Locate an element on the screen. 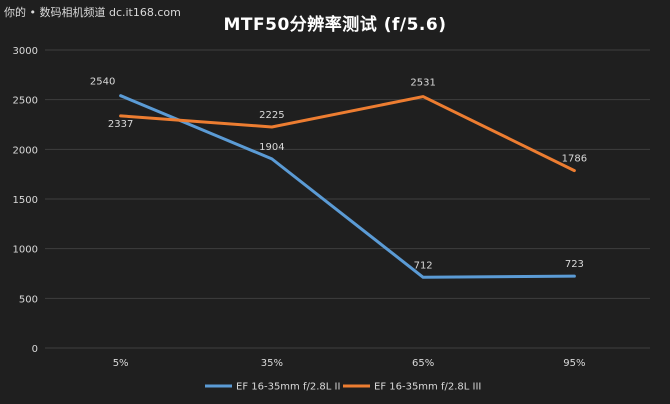 Image resolution: width=670 pixels, height=404 pixels. data-label: 1786 is located at coordinates (574, 159).